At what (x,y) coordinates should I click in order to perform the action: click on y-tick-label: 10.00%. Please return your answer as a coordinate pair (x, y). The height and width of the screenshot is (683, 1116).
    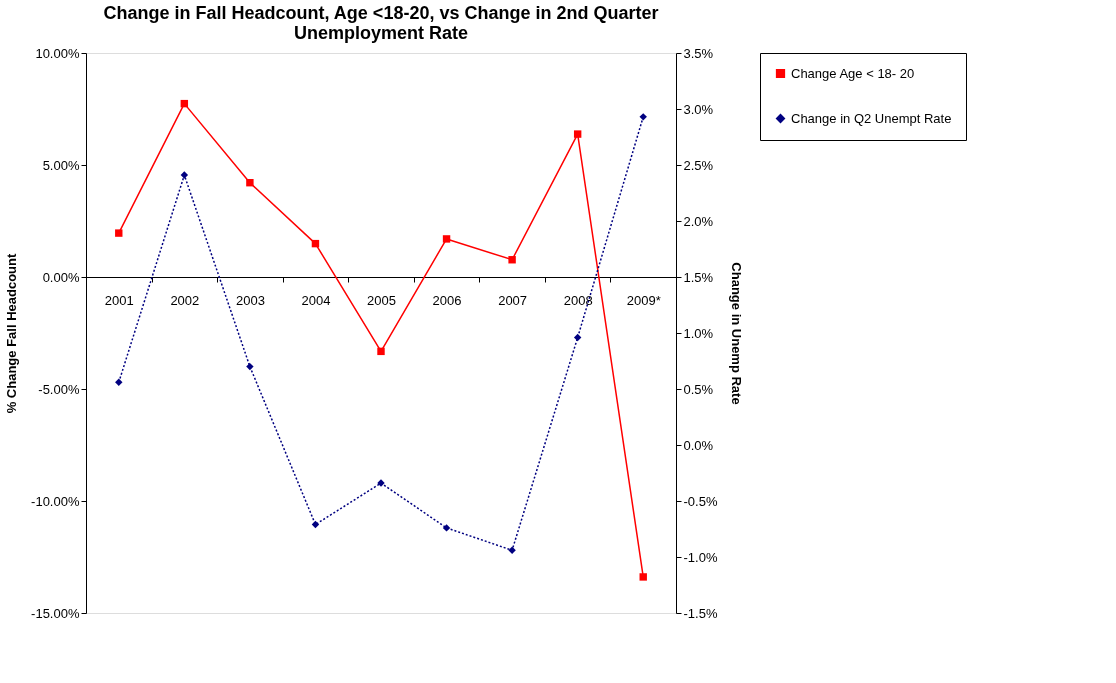
    Looking at the image, I should click on (57, 53).